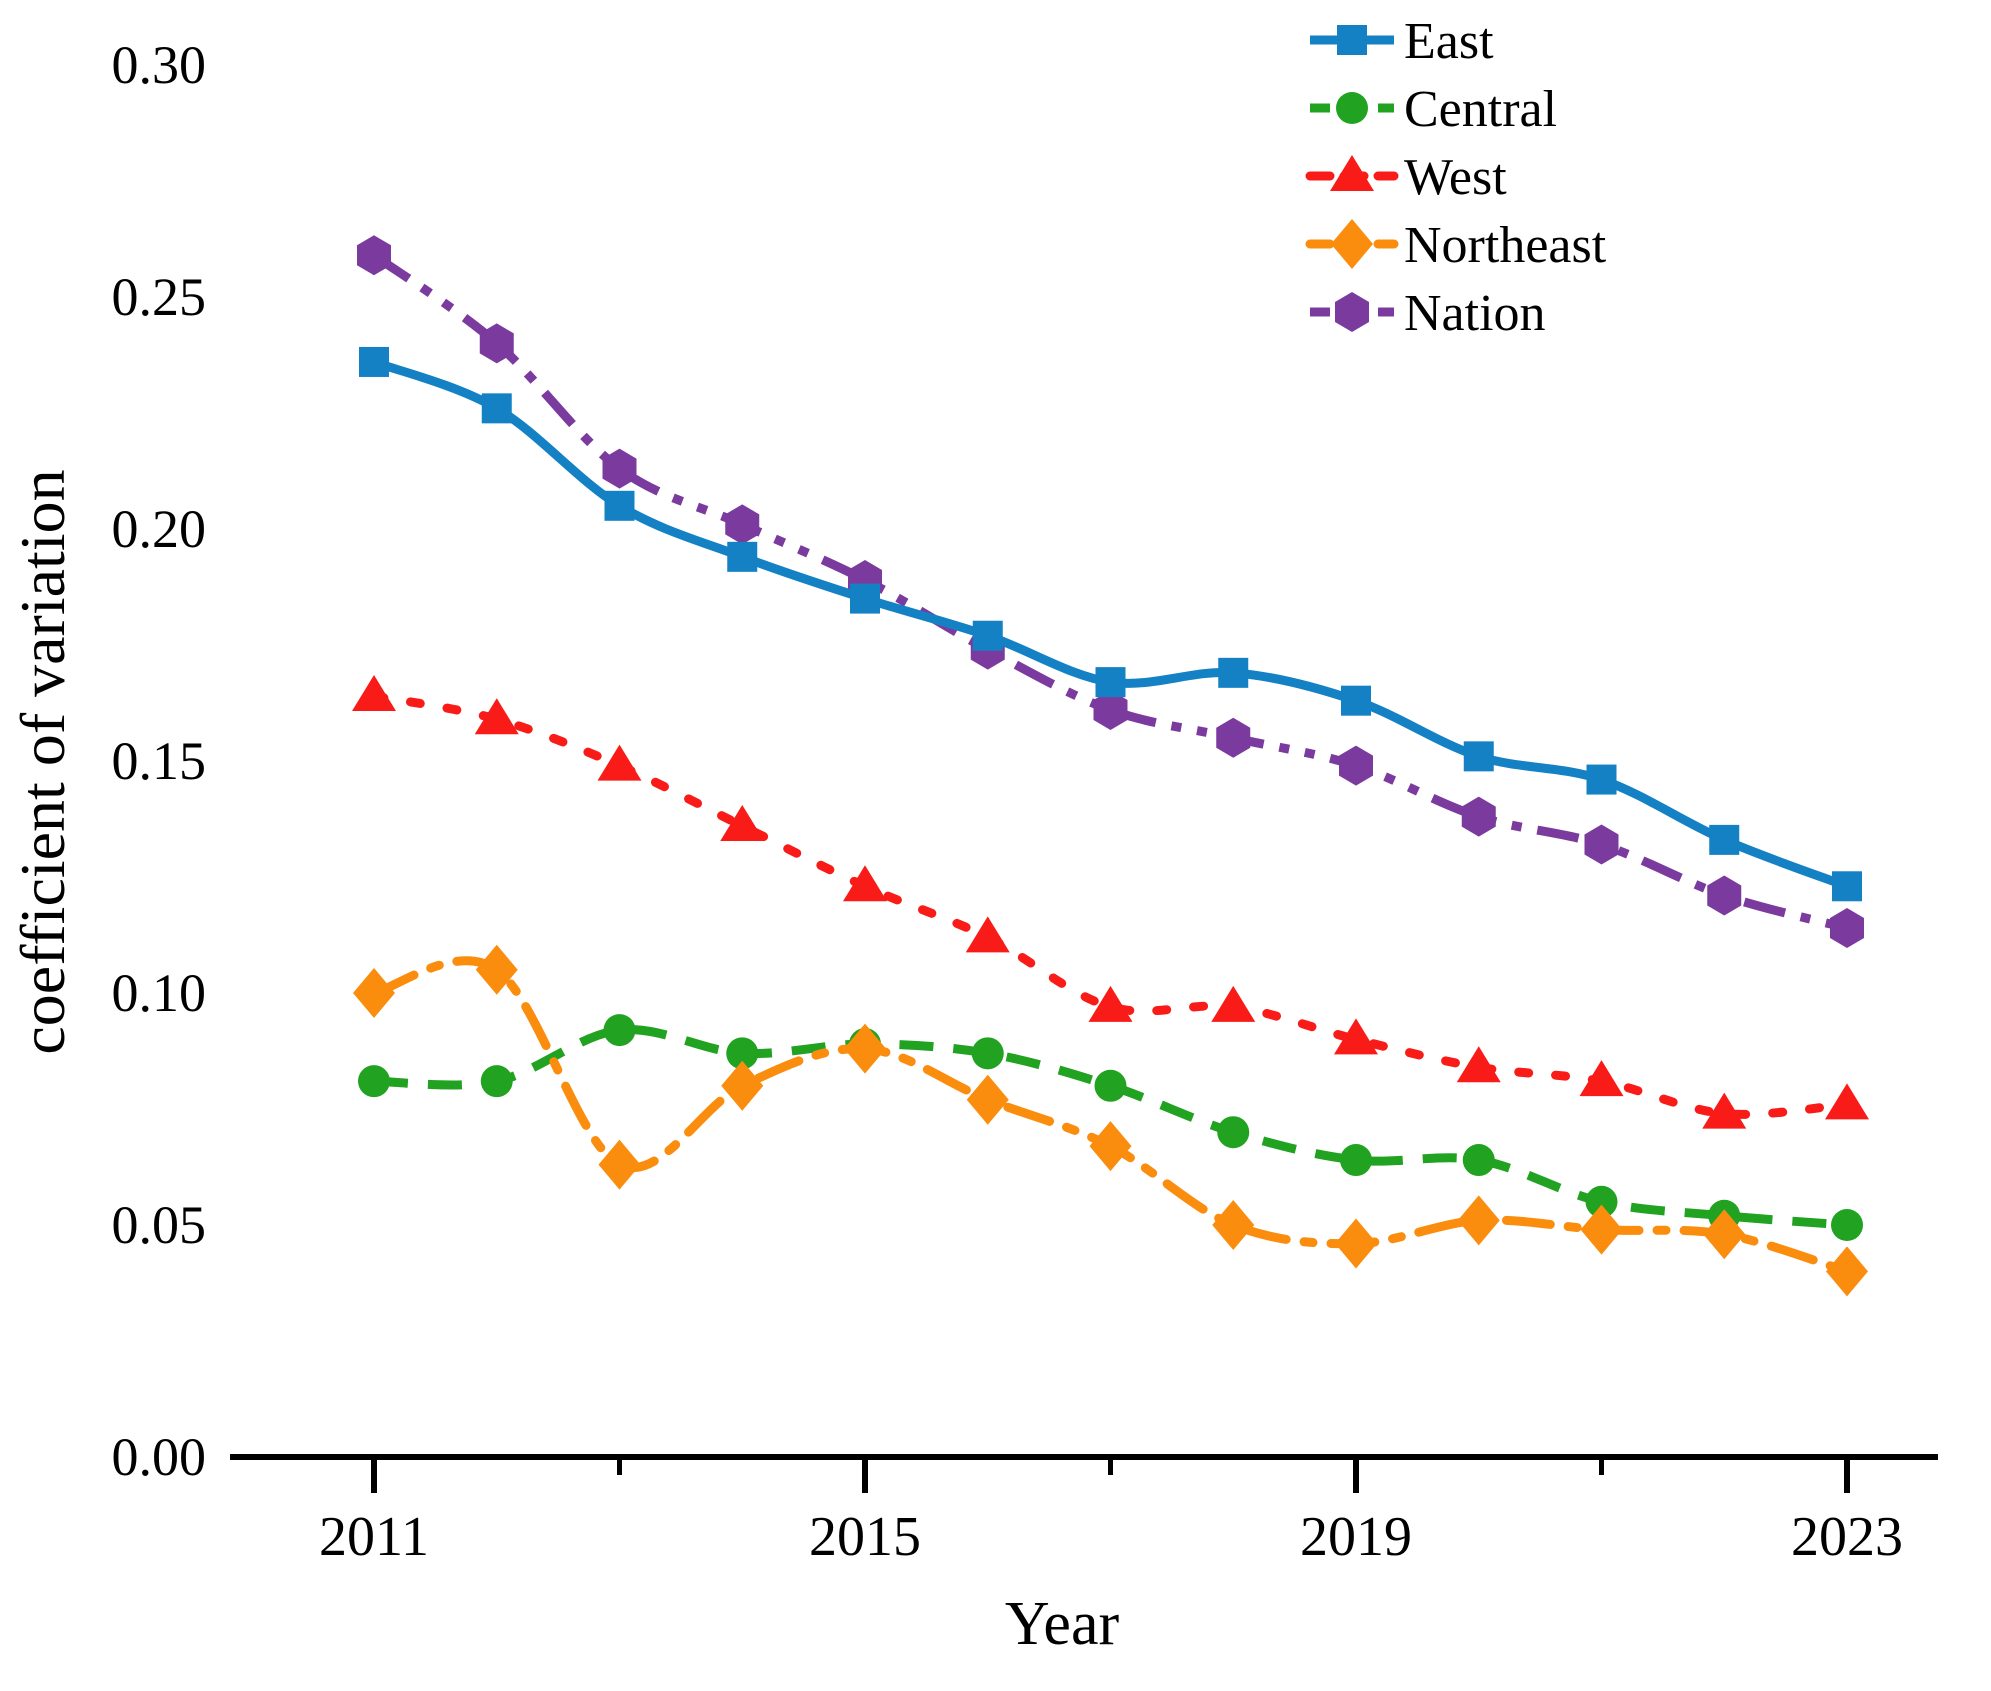  I want to click on marker-west-2012, so click(496, 716).